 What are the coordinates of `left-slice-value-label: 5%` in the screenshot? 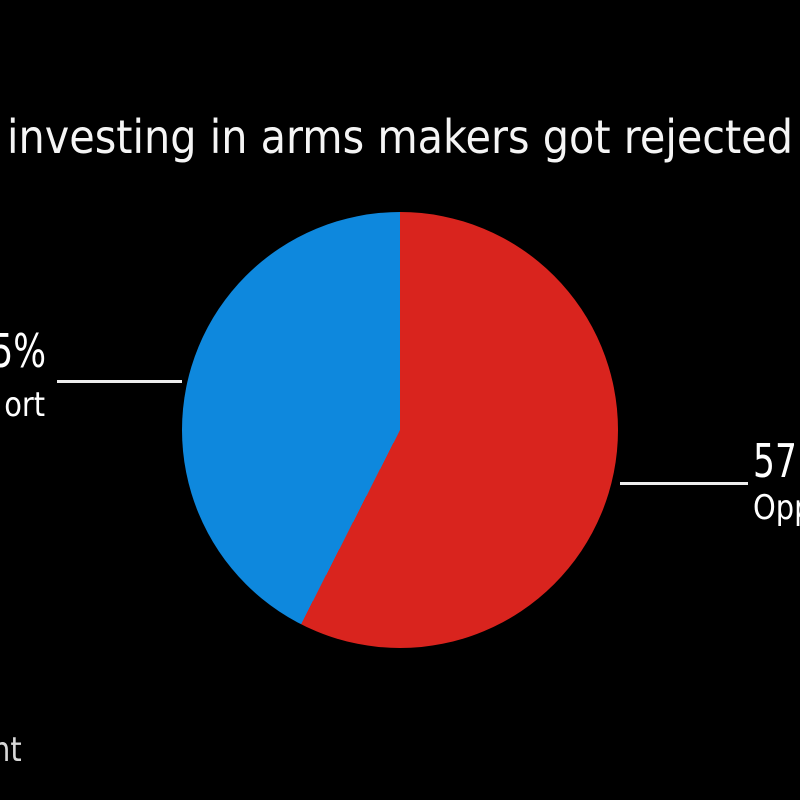 It's located at (23, 351).